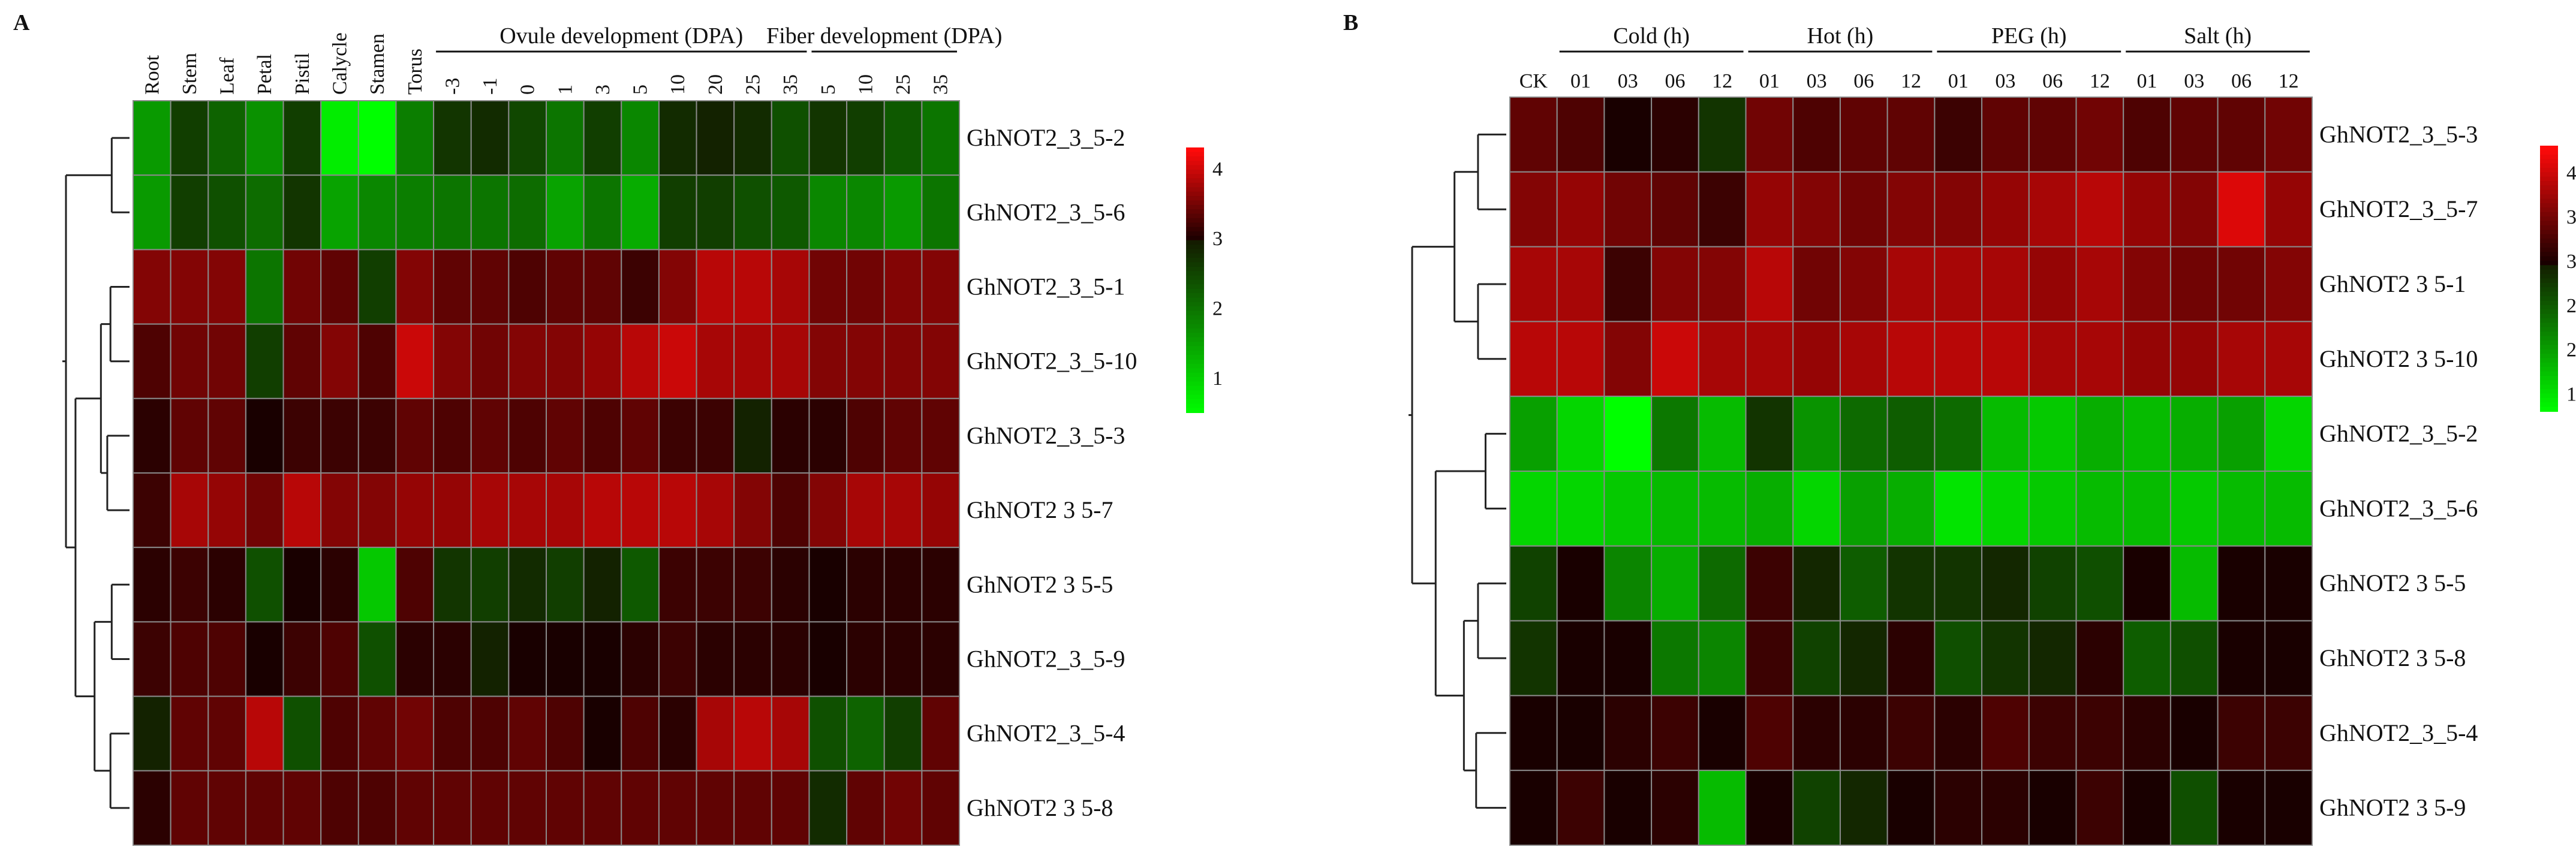 The width and height of the screenshot is (2576, 865). I want to click on column-group-label: Hot (h), so click(1841, 36).